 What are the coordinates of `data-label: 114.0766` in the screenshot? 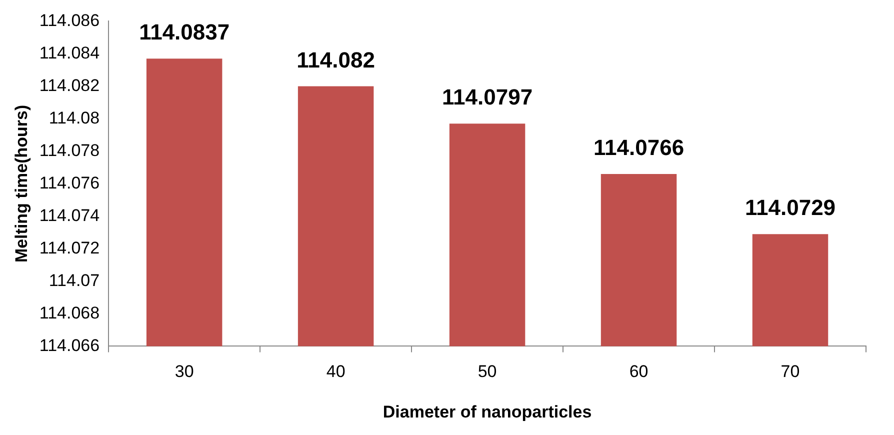 It's located at (639, 147).